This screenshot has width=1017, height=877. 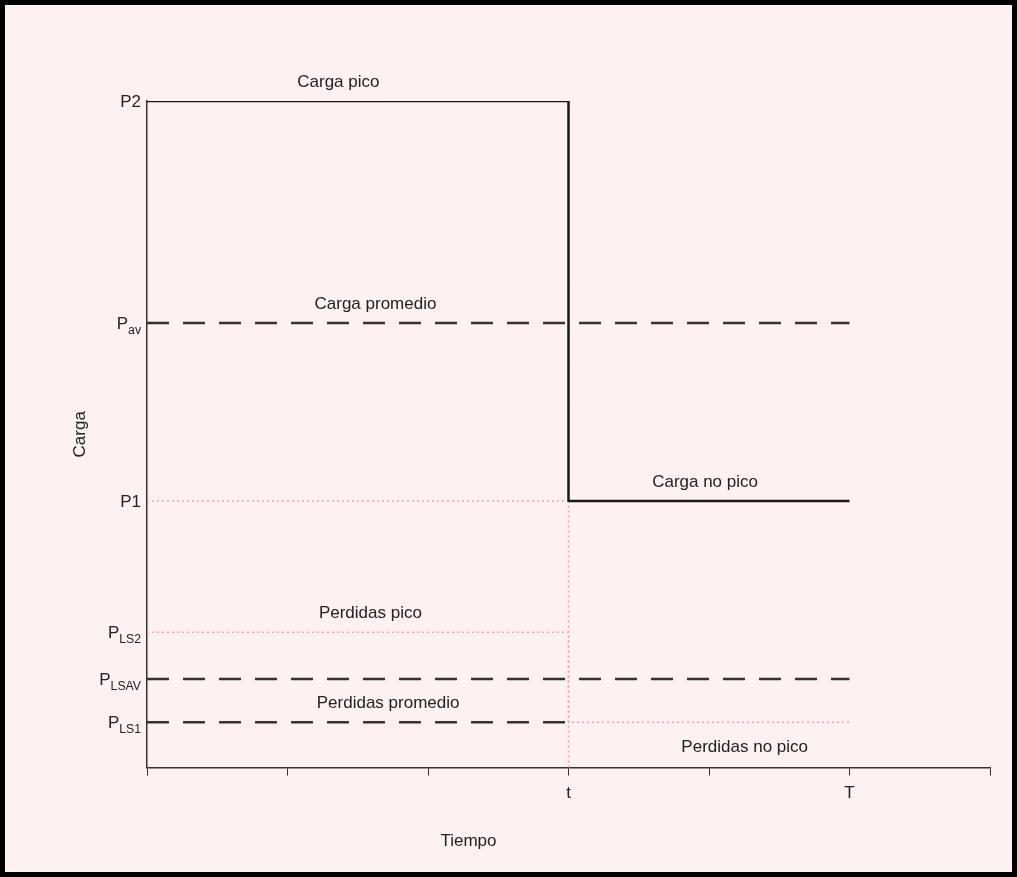 What do you see at coordinates (130, 101) in the screenshot?
I see `text: P2` at bounding box center [130, 101].